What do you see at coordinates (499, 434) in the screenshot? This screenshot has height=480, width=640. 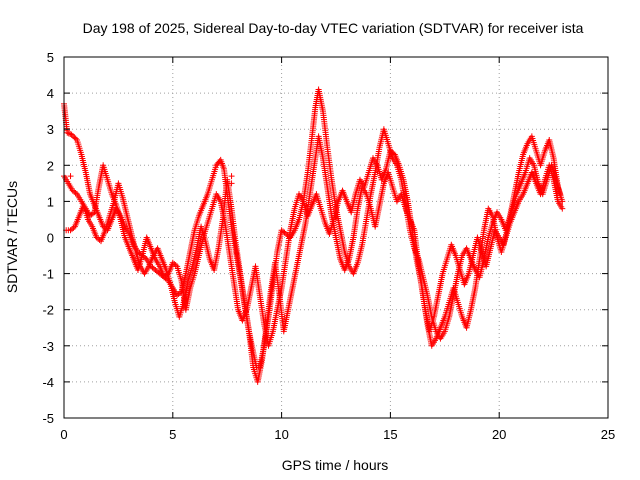 I see `x-tick-label: 20` at bounding box center [499, 434].